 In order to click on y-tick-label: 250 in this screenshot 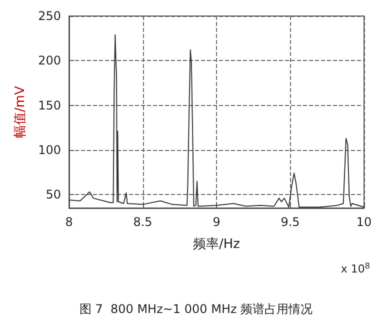, I will do `click(49, 16)`.